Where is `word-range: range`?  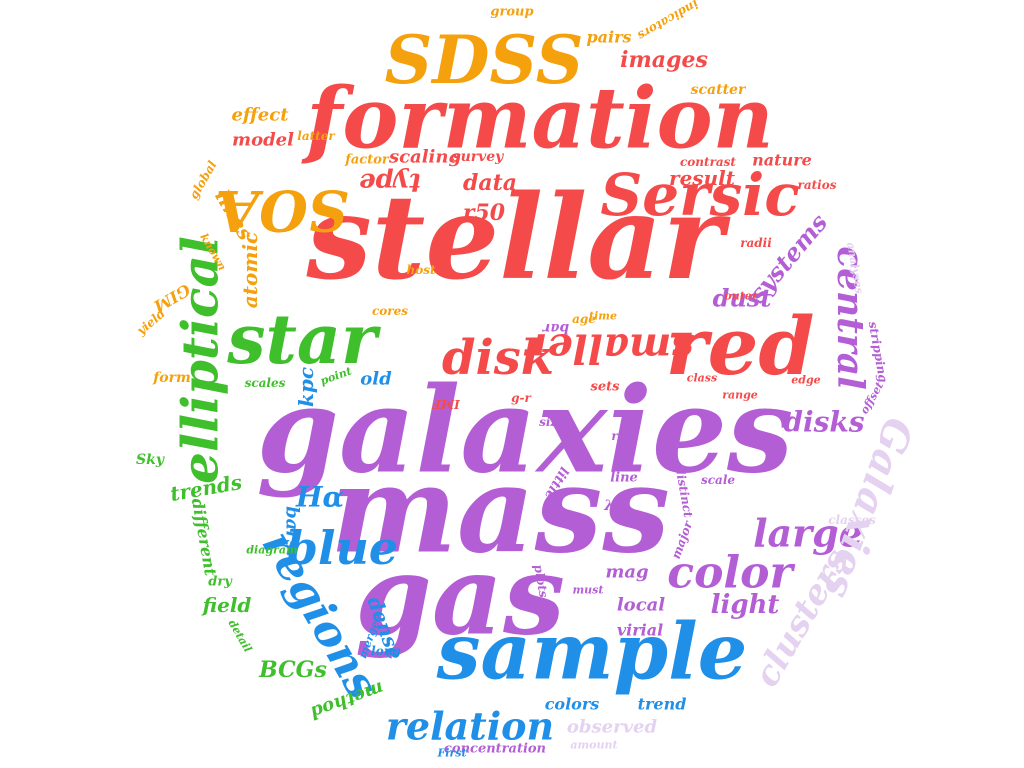
word-range: range is located at coordinates (740, 395).